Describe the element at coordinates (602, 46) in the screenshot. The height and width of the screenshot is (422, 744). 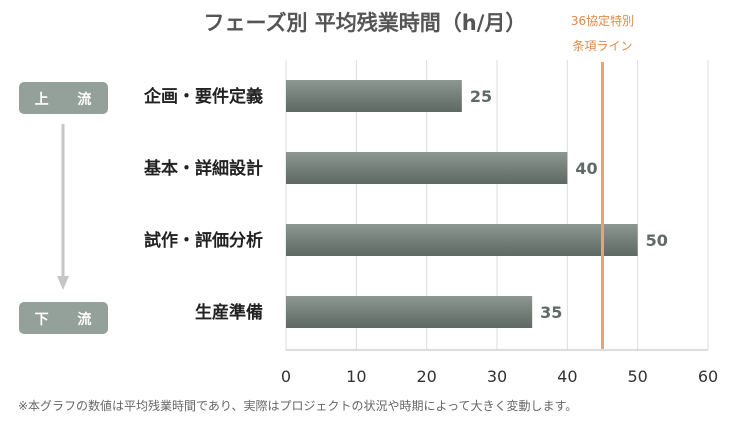
I see `reference-line-label-2: 条項ライン` at that location.